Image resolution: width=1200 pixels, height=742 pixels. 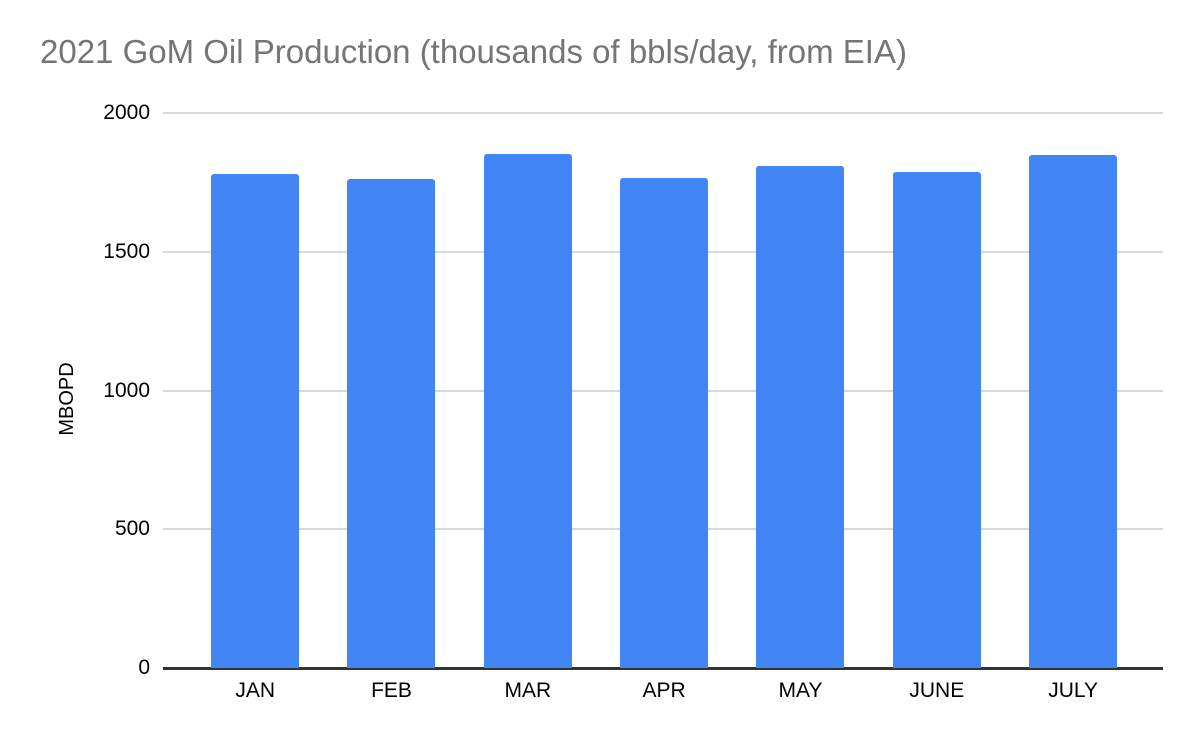 I want to click on x-axis-label-feb: FEB, so click(x=391, y=690).